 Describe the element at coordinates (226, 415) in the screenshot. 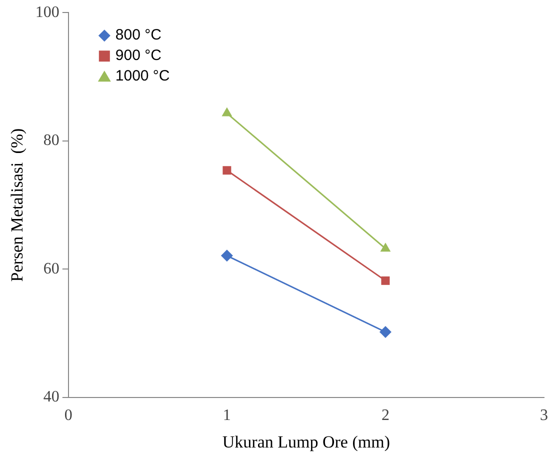

I see `x-tick-label: 1` at that location.